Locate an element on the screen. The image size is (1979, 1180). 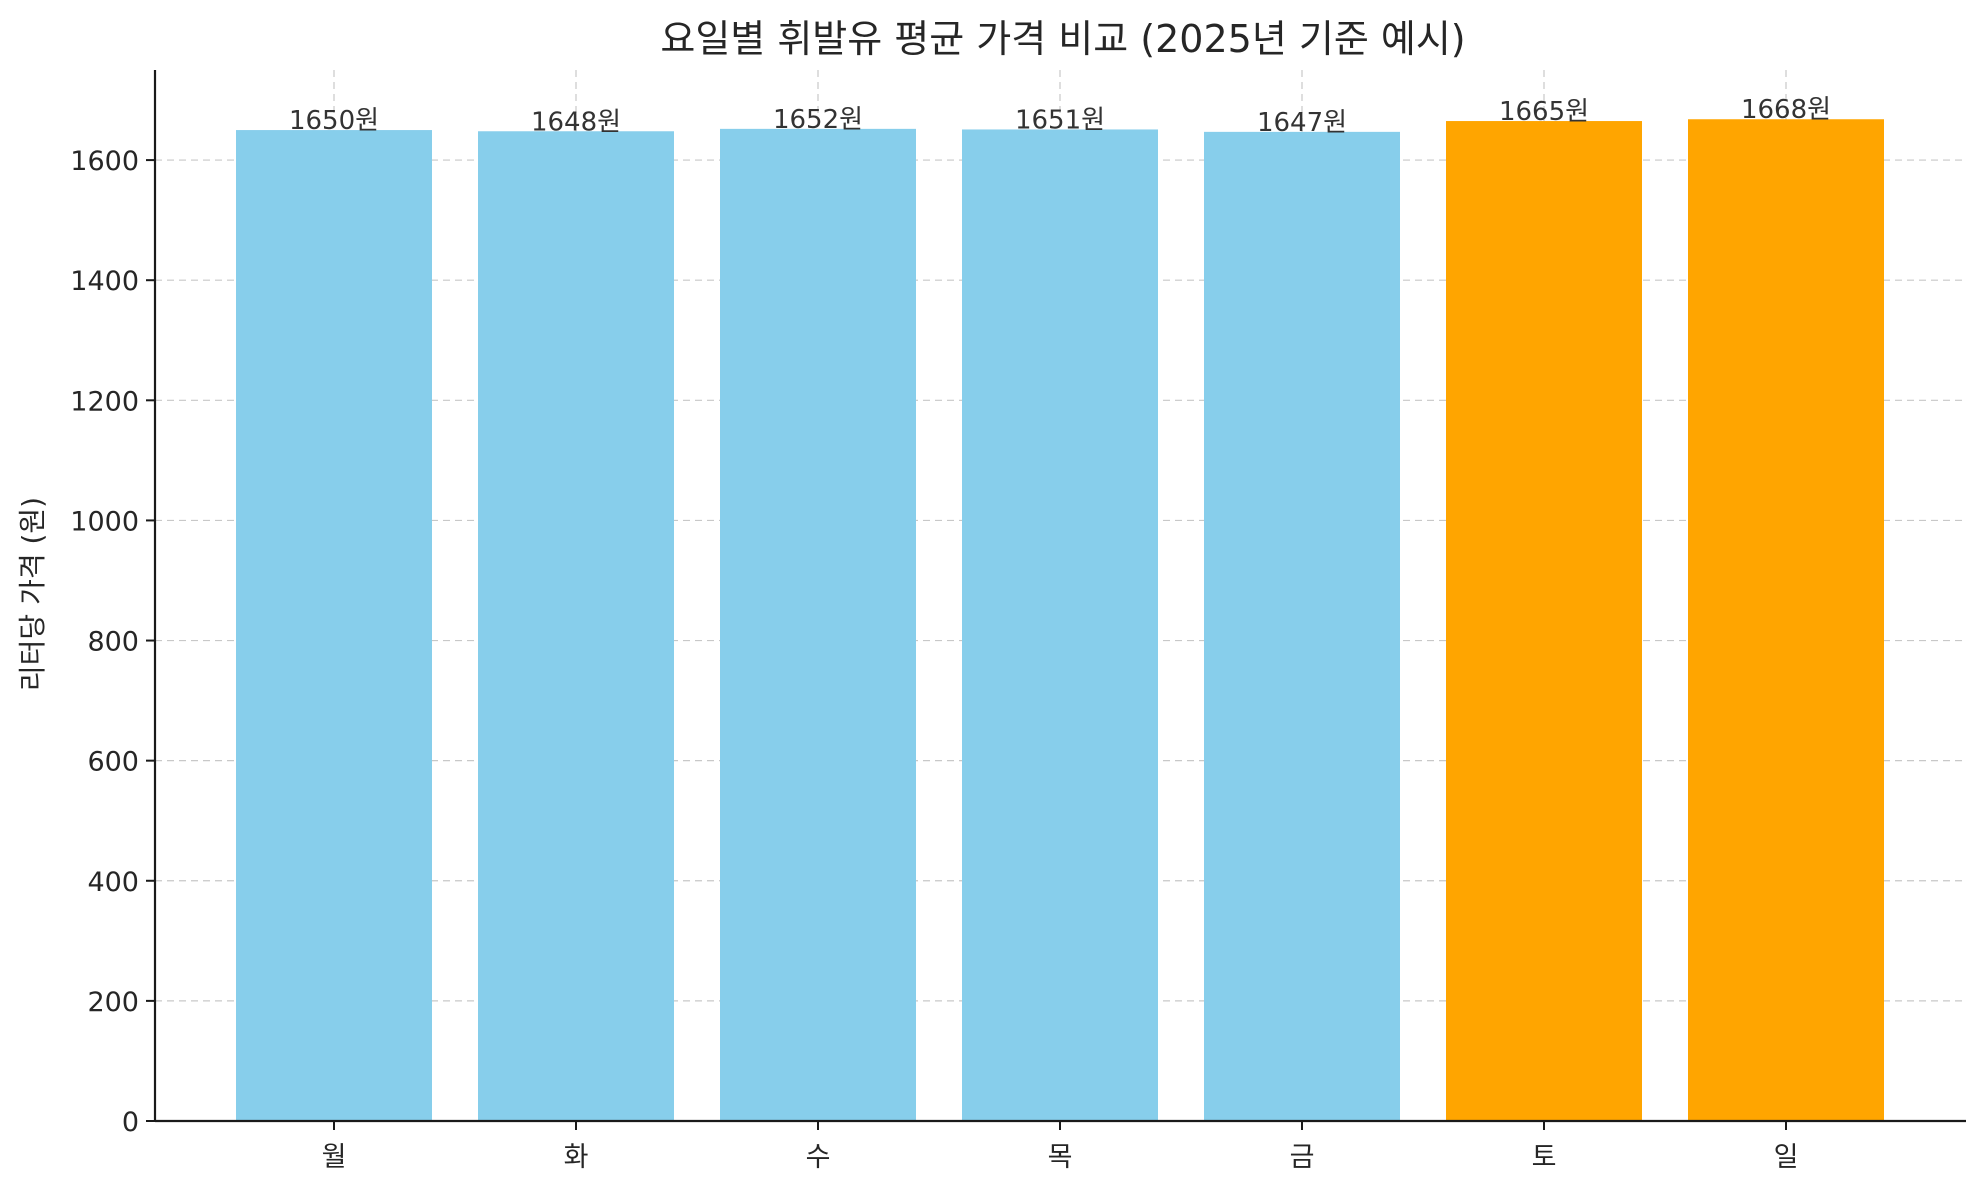
bar-토 is located at coordinates (1544, 621).